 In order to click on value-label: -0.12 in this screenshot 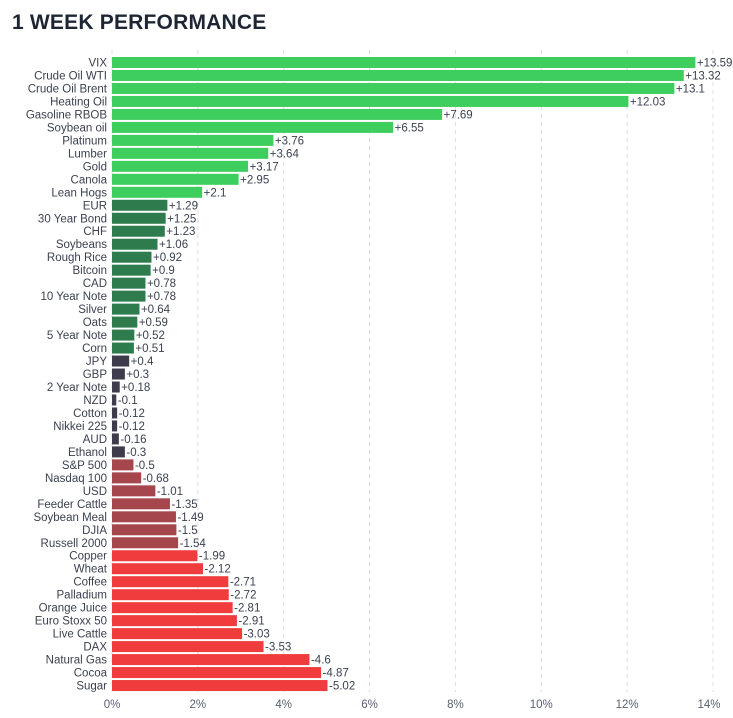, I will do `click(132, 427)`.